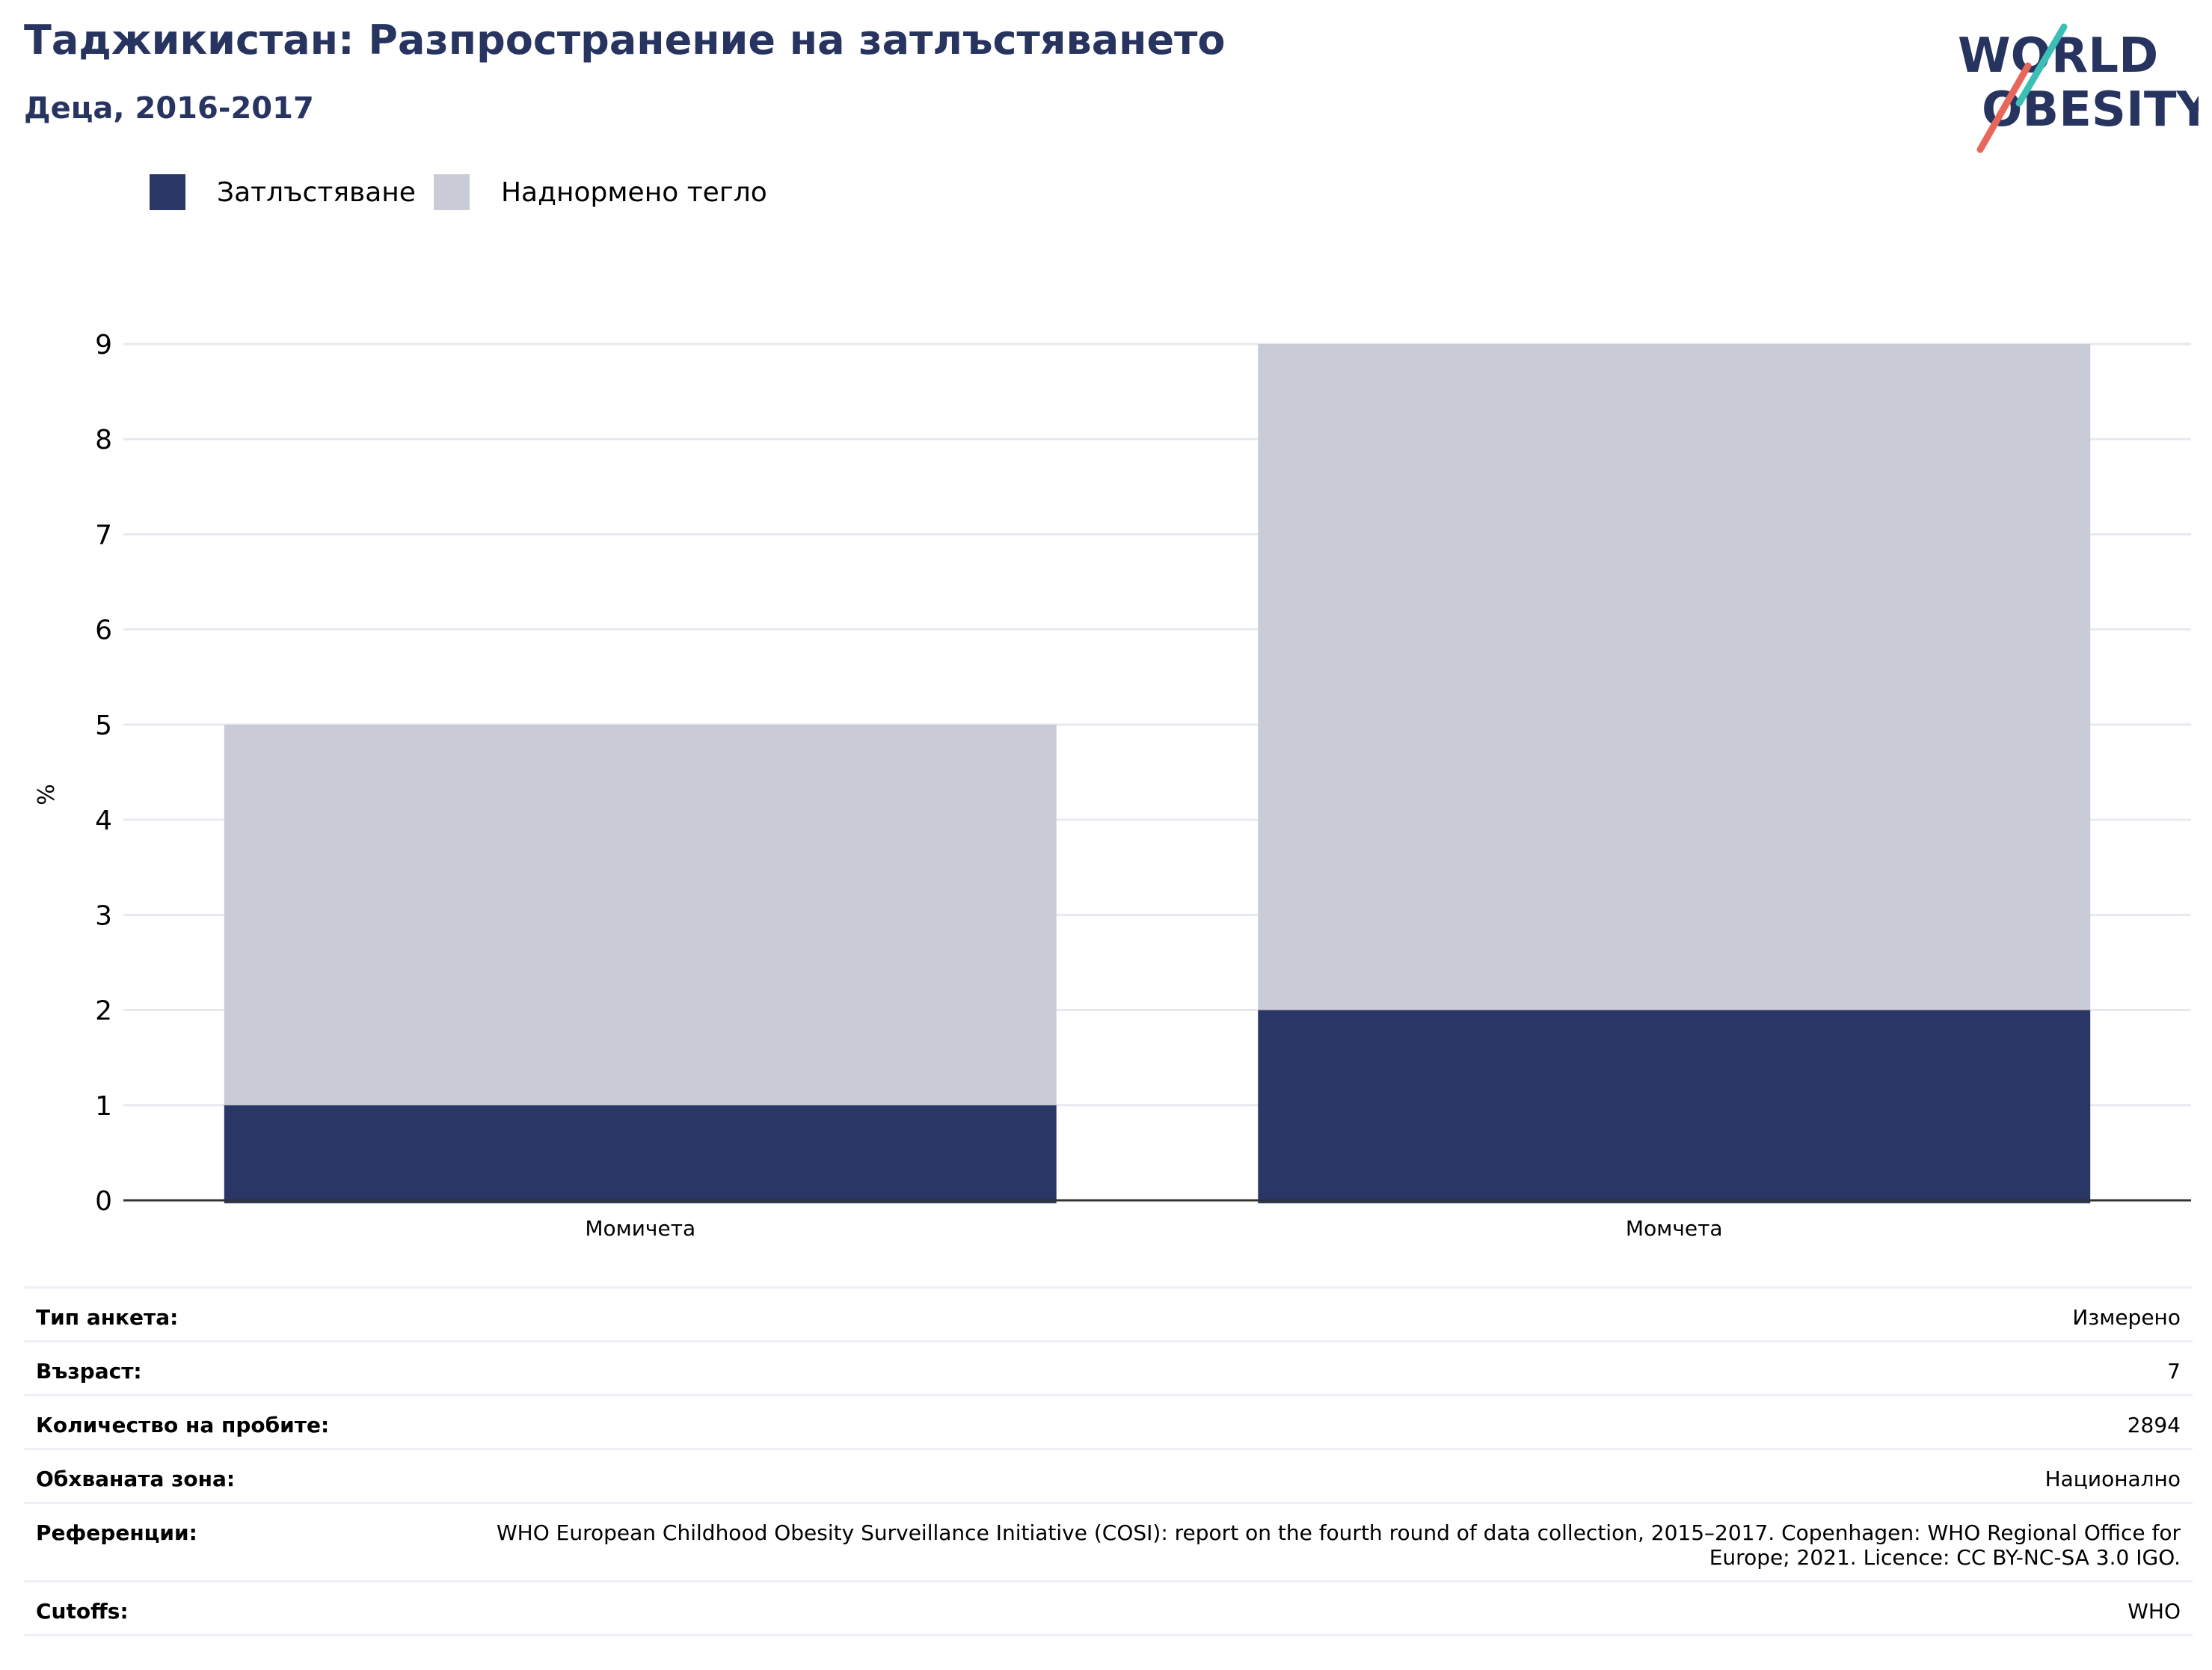 This screenshot has width=2212, height=1670. What do you see at coordinates (103, 345) in the screenshot?
I see `y-tick-label: 9` at bounding box center [103, 345].